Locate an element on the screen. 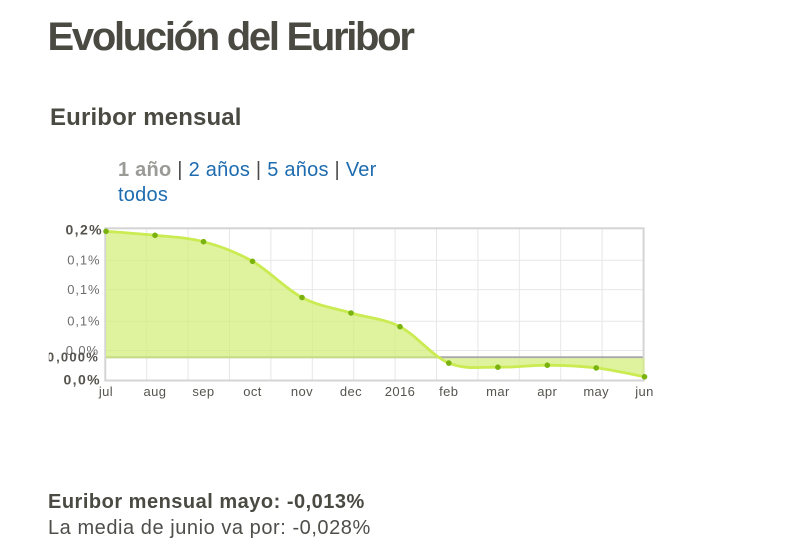  svg-text: sep is located at coordinates (203, 391).